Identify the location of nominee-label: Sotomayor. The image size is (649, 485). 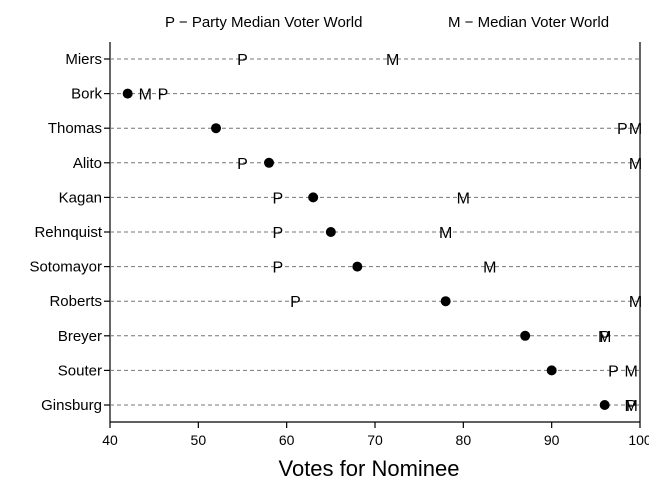
(65, 267).